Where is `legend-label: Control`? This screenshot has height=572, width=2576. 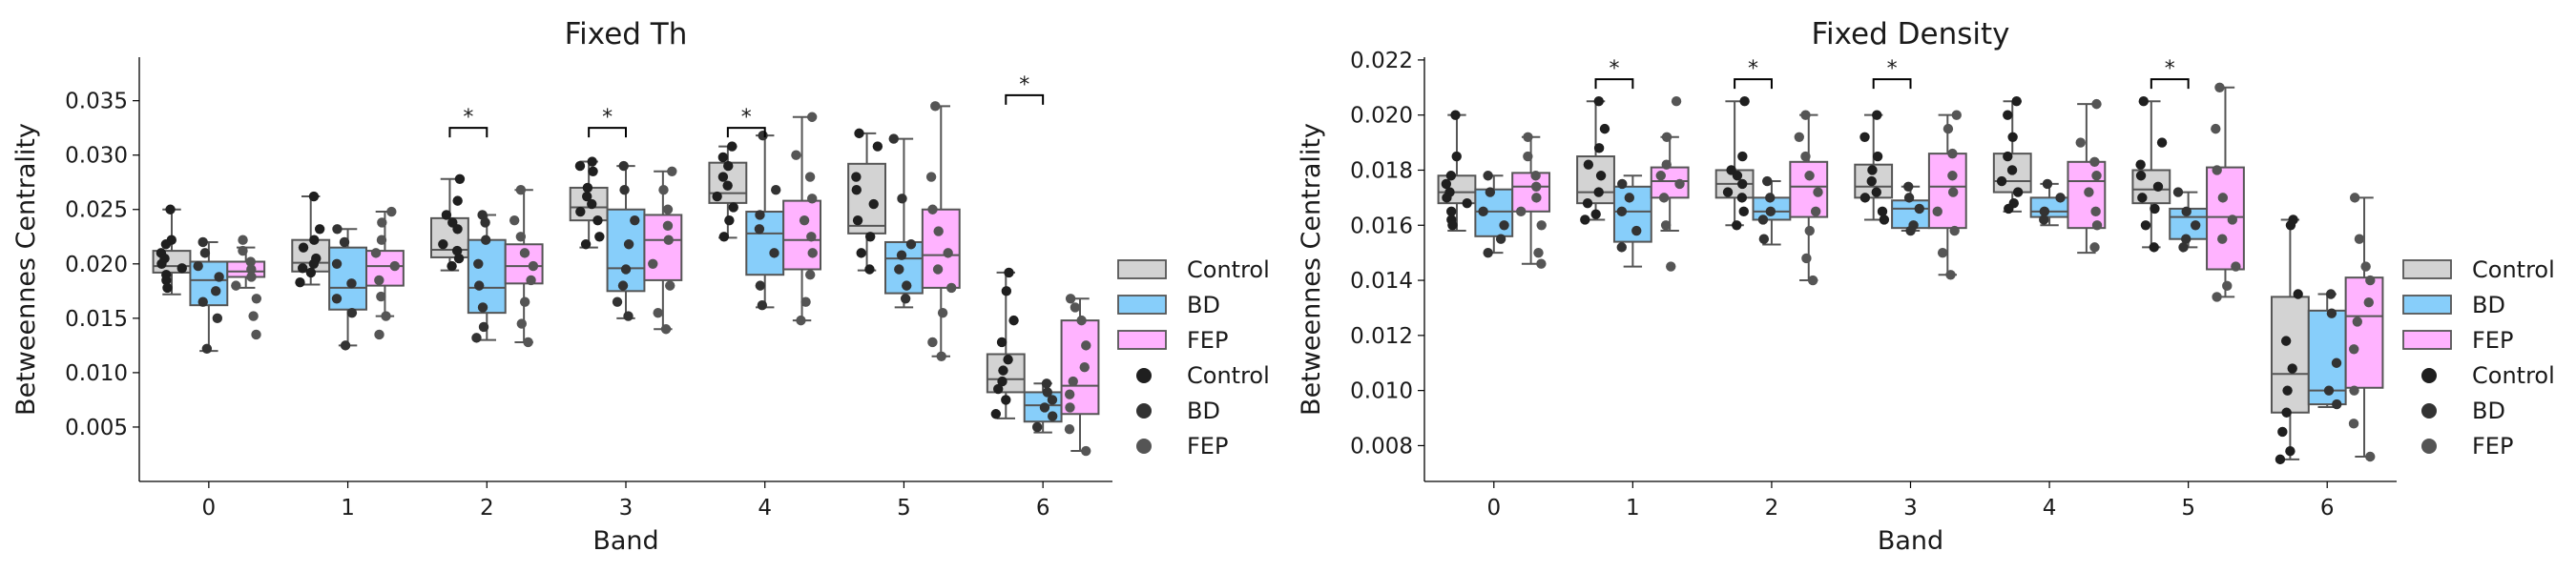 legend-label: Control is located at coordinates (2513, 375).